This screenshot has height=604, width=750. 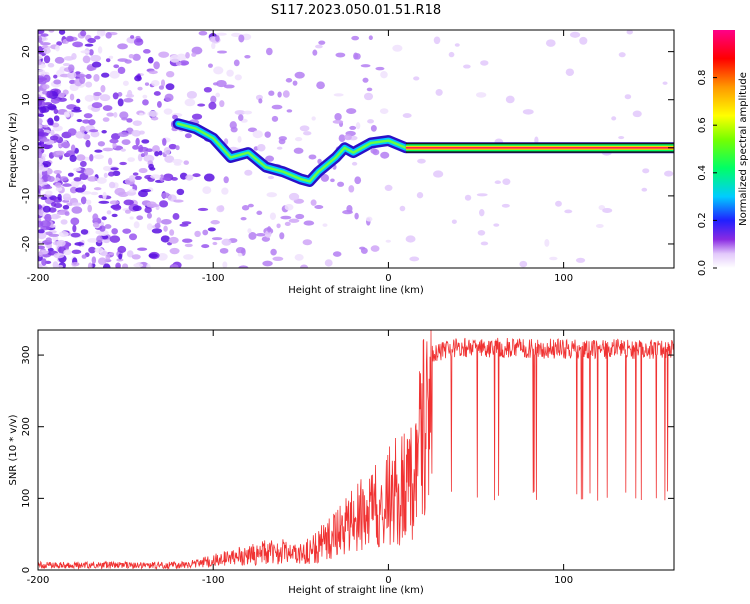 What do you see at coordinates (743, 149) in the screenshot?
I see `colorbar-label: Normalized spectral amplitude` at bounding box center [743, 149].